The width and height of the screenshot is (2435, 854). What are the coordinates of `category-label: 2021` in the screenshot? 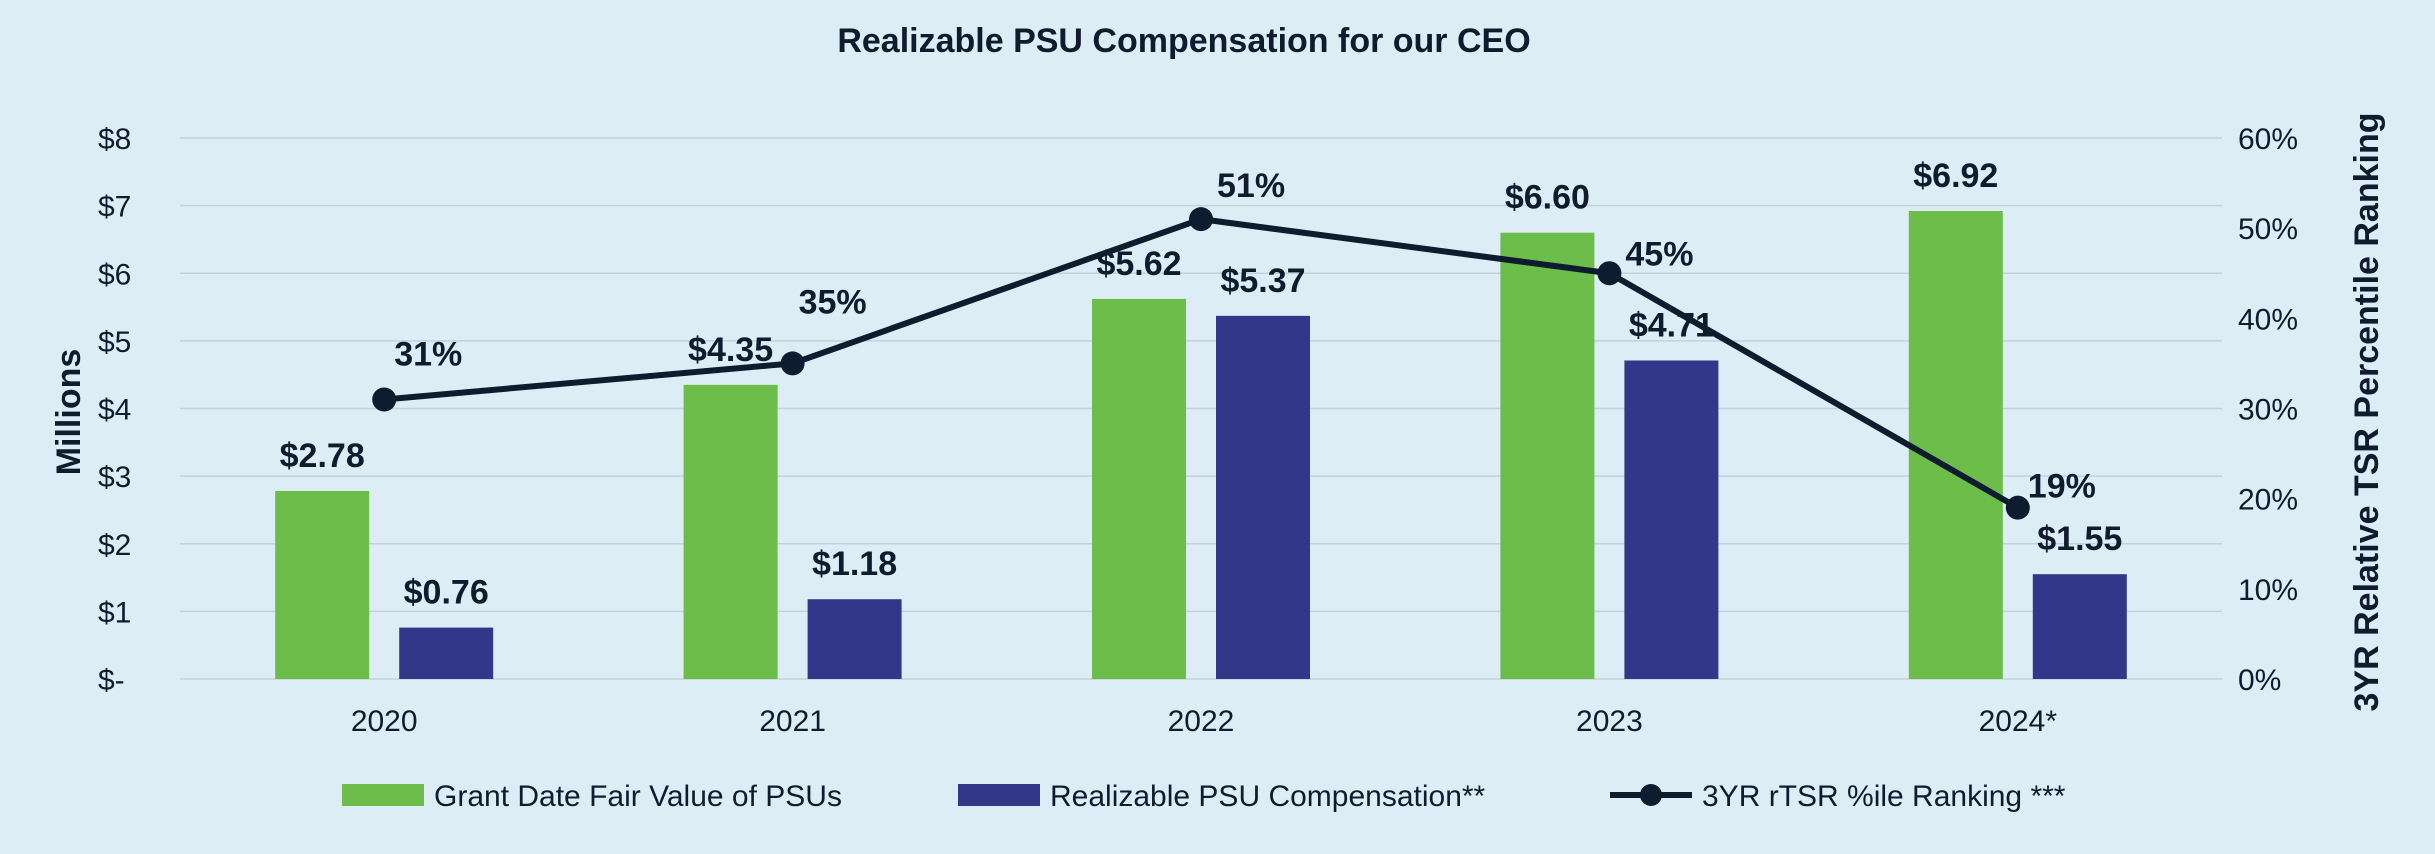 It's located at (792, 721).